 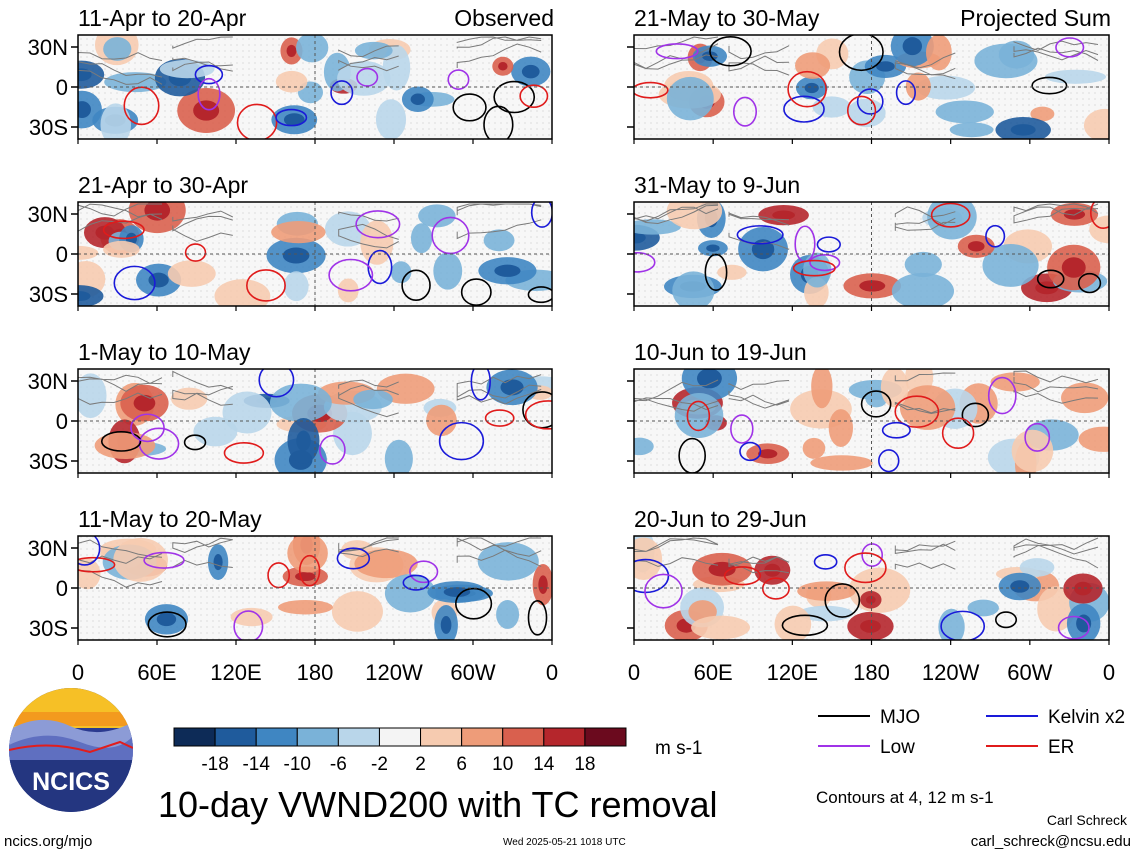 I want to click on legend-label: Low, so click(x=897, y=747).